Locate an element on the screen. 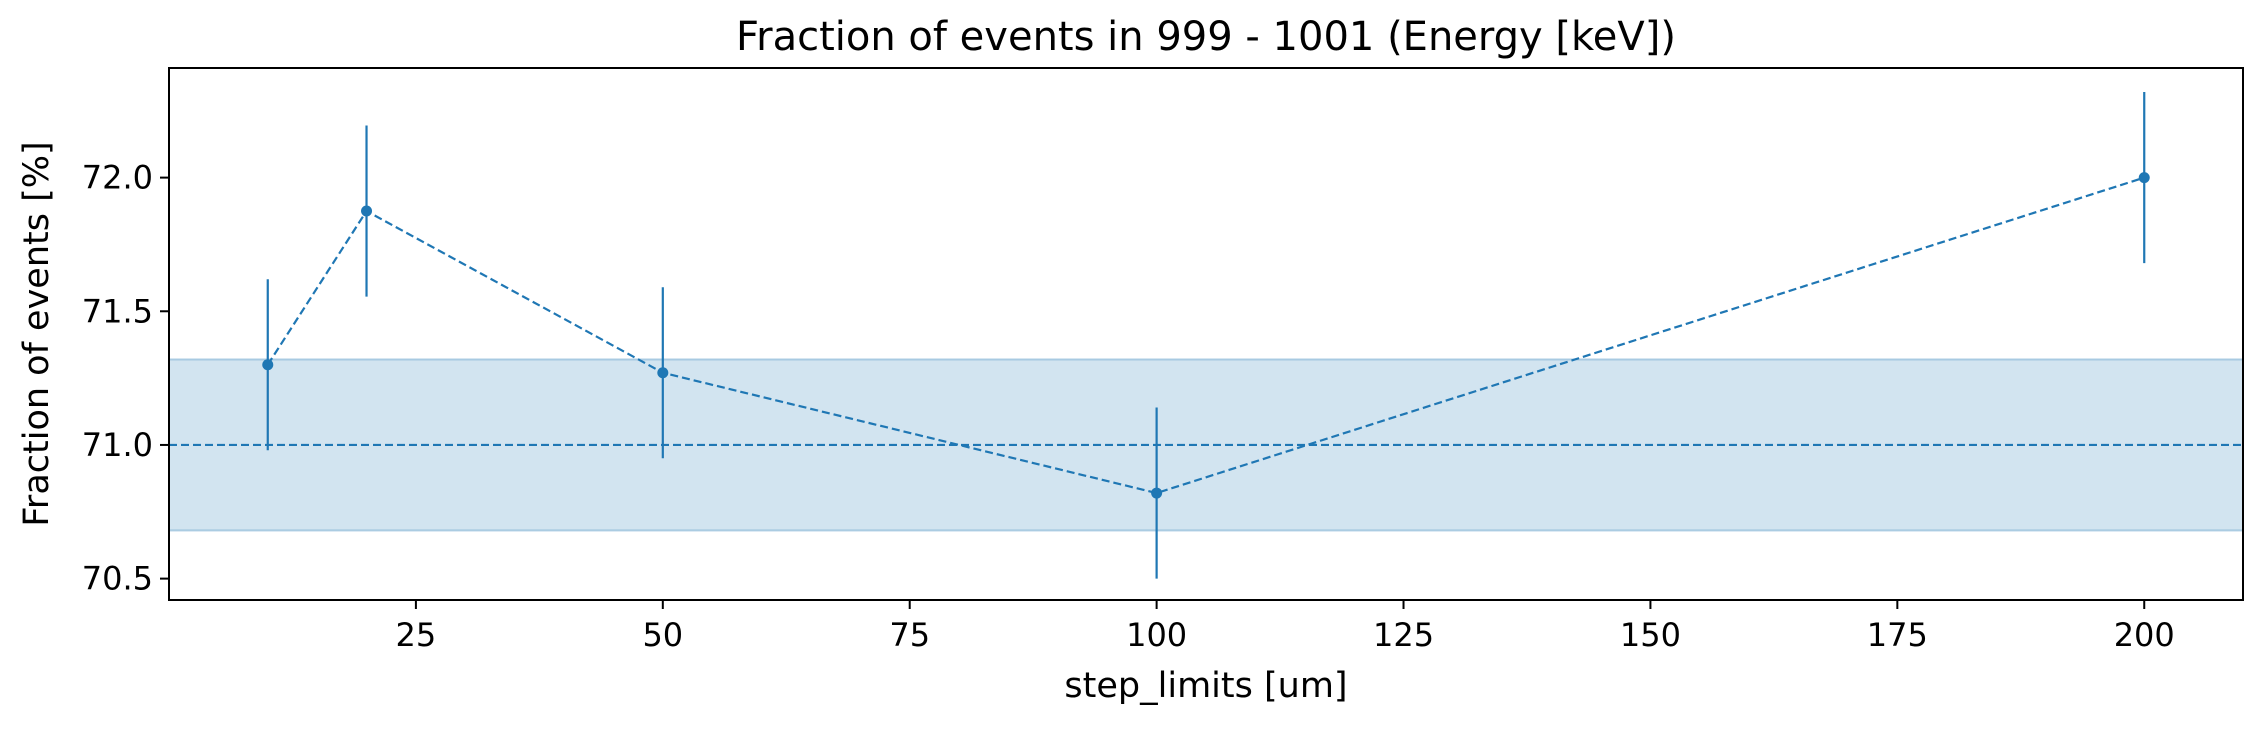 The width and height of the screenshot is (2261, 730). y-tick-label: 72.0 is located at coordinates (117, 178).